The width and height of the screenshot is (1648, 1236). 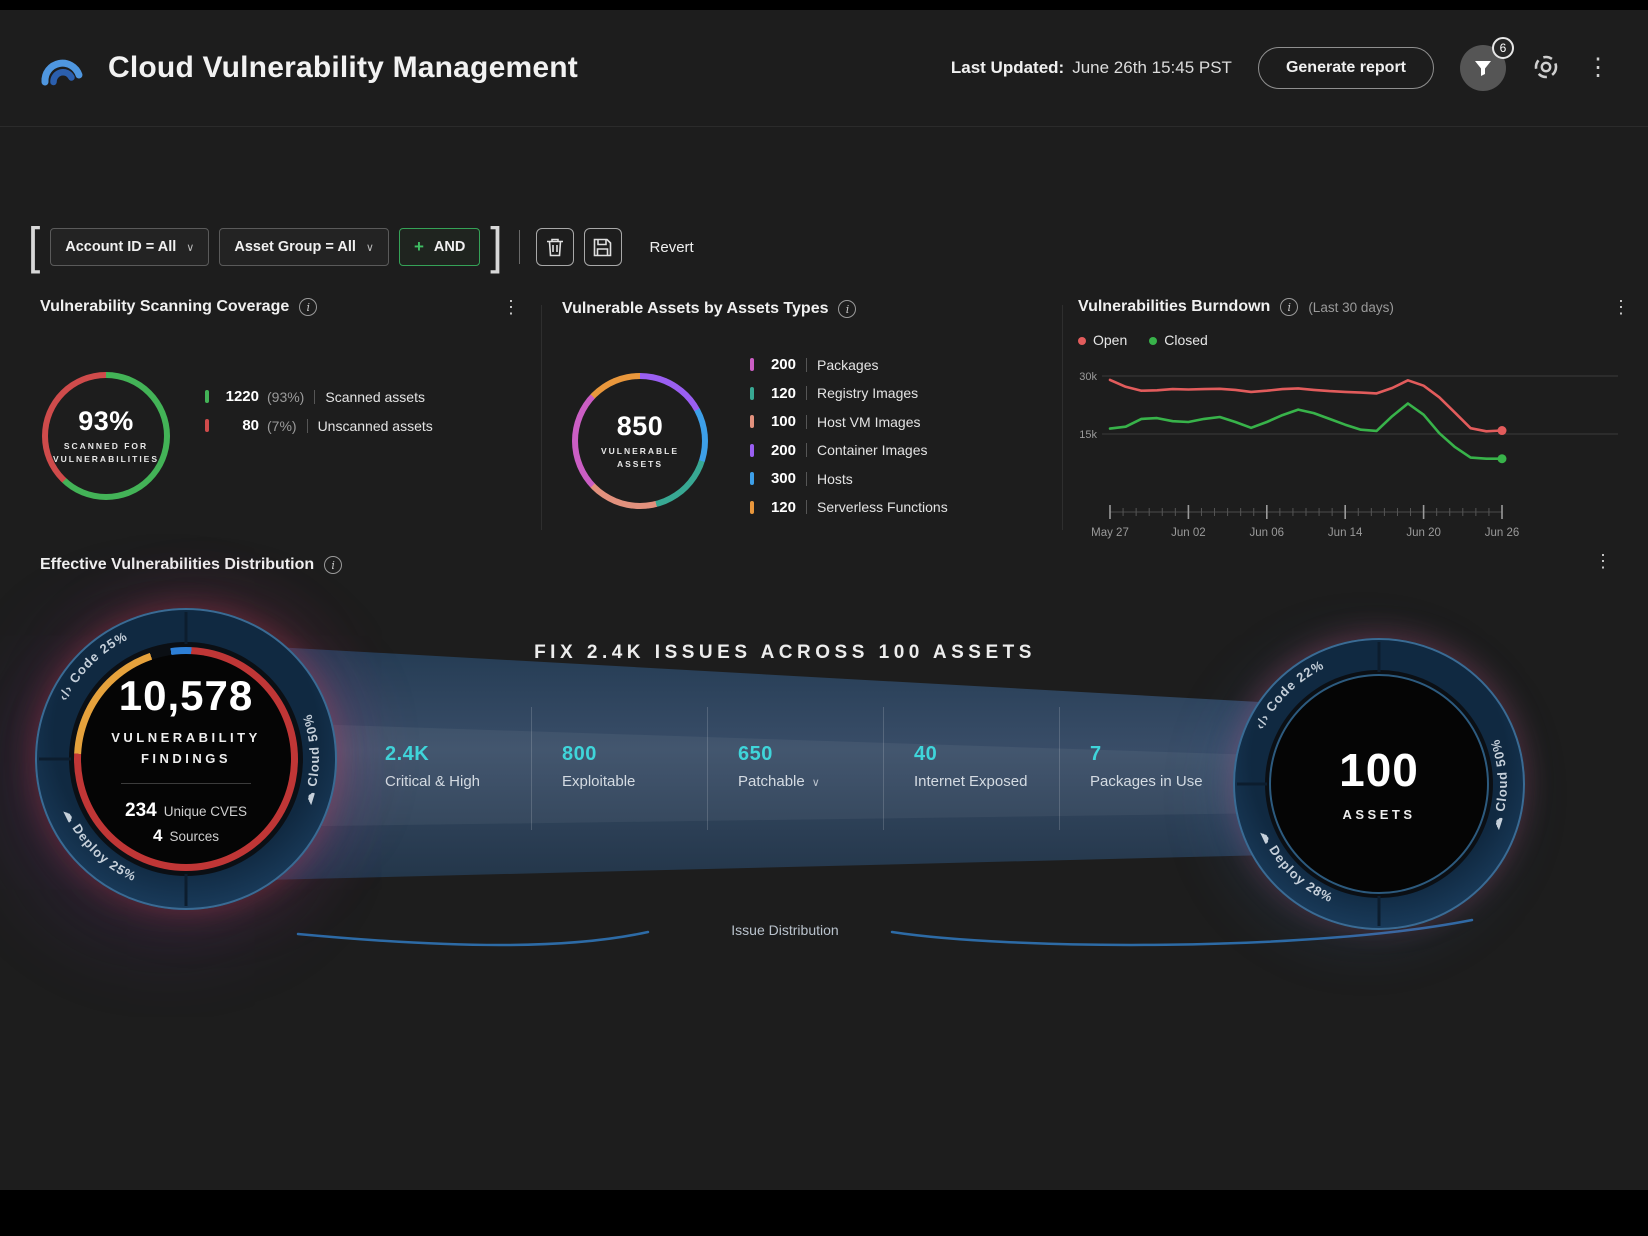 I want to click on stat-critical-high: 2.4K Critical & High, so click(x=433, y=766).